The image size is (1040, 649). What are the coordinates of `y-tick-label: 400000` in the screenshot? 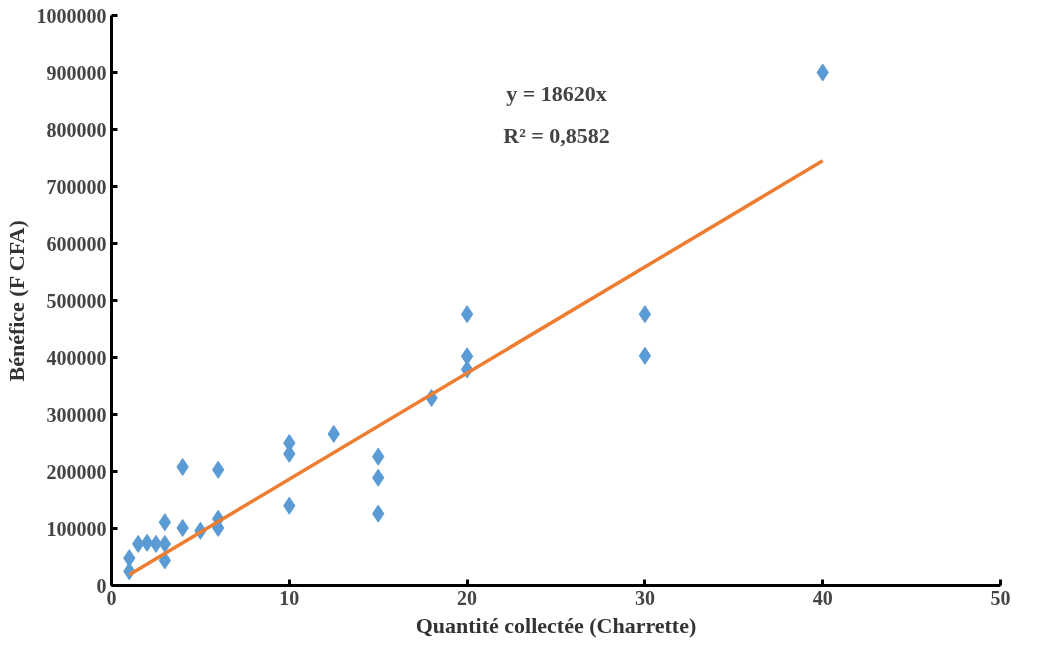 It's located at (76, 357).